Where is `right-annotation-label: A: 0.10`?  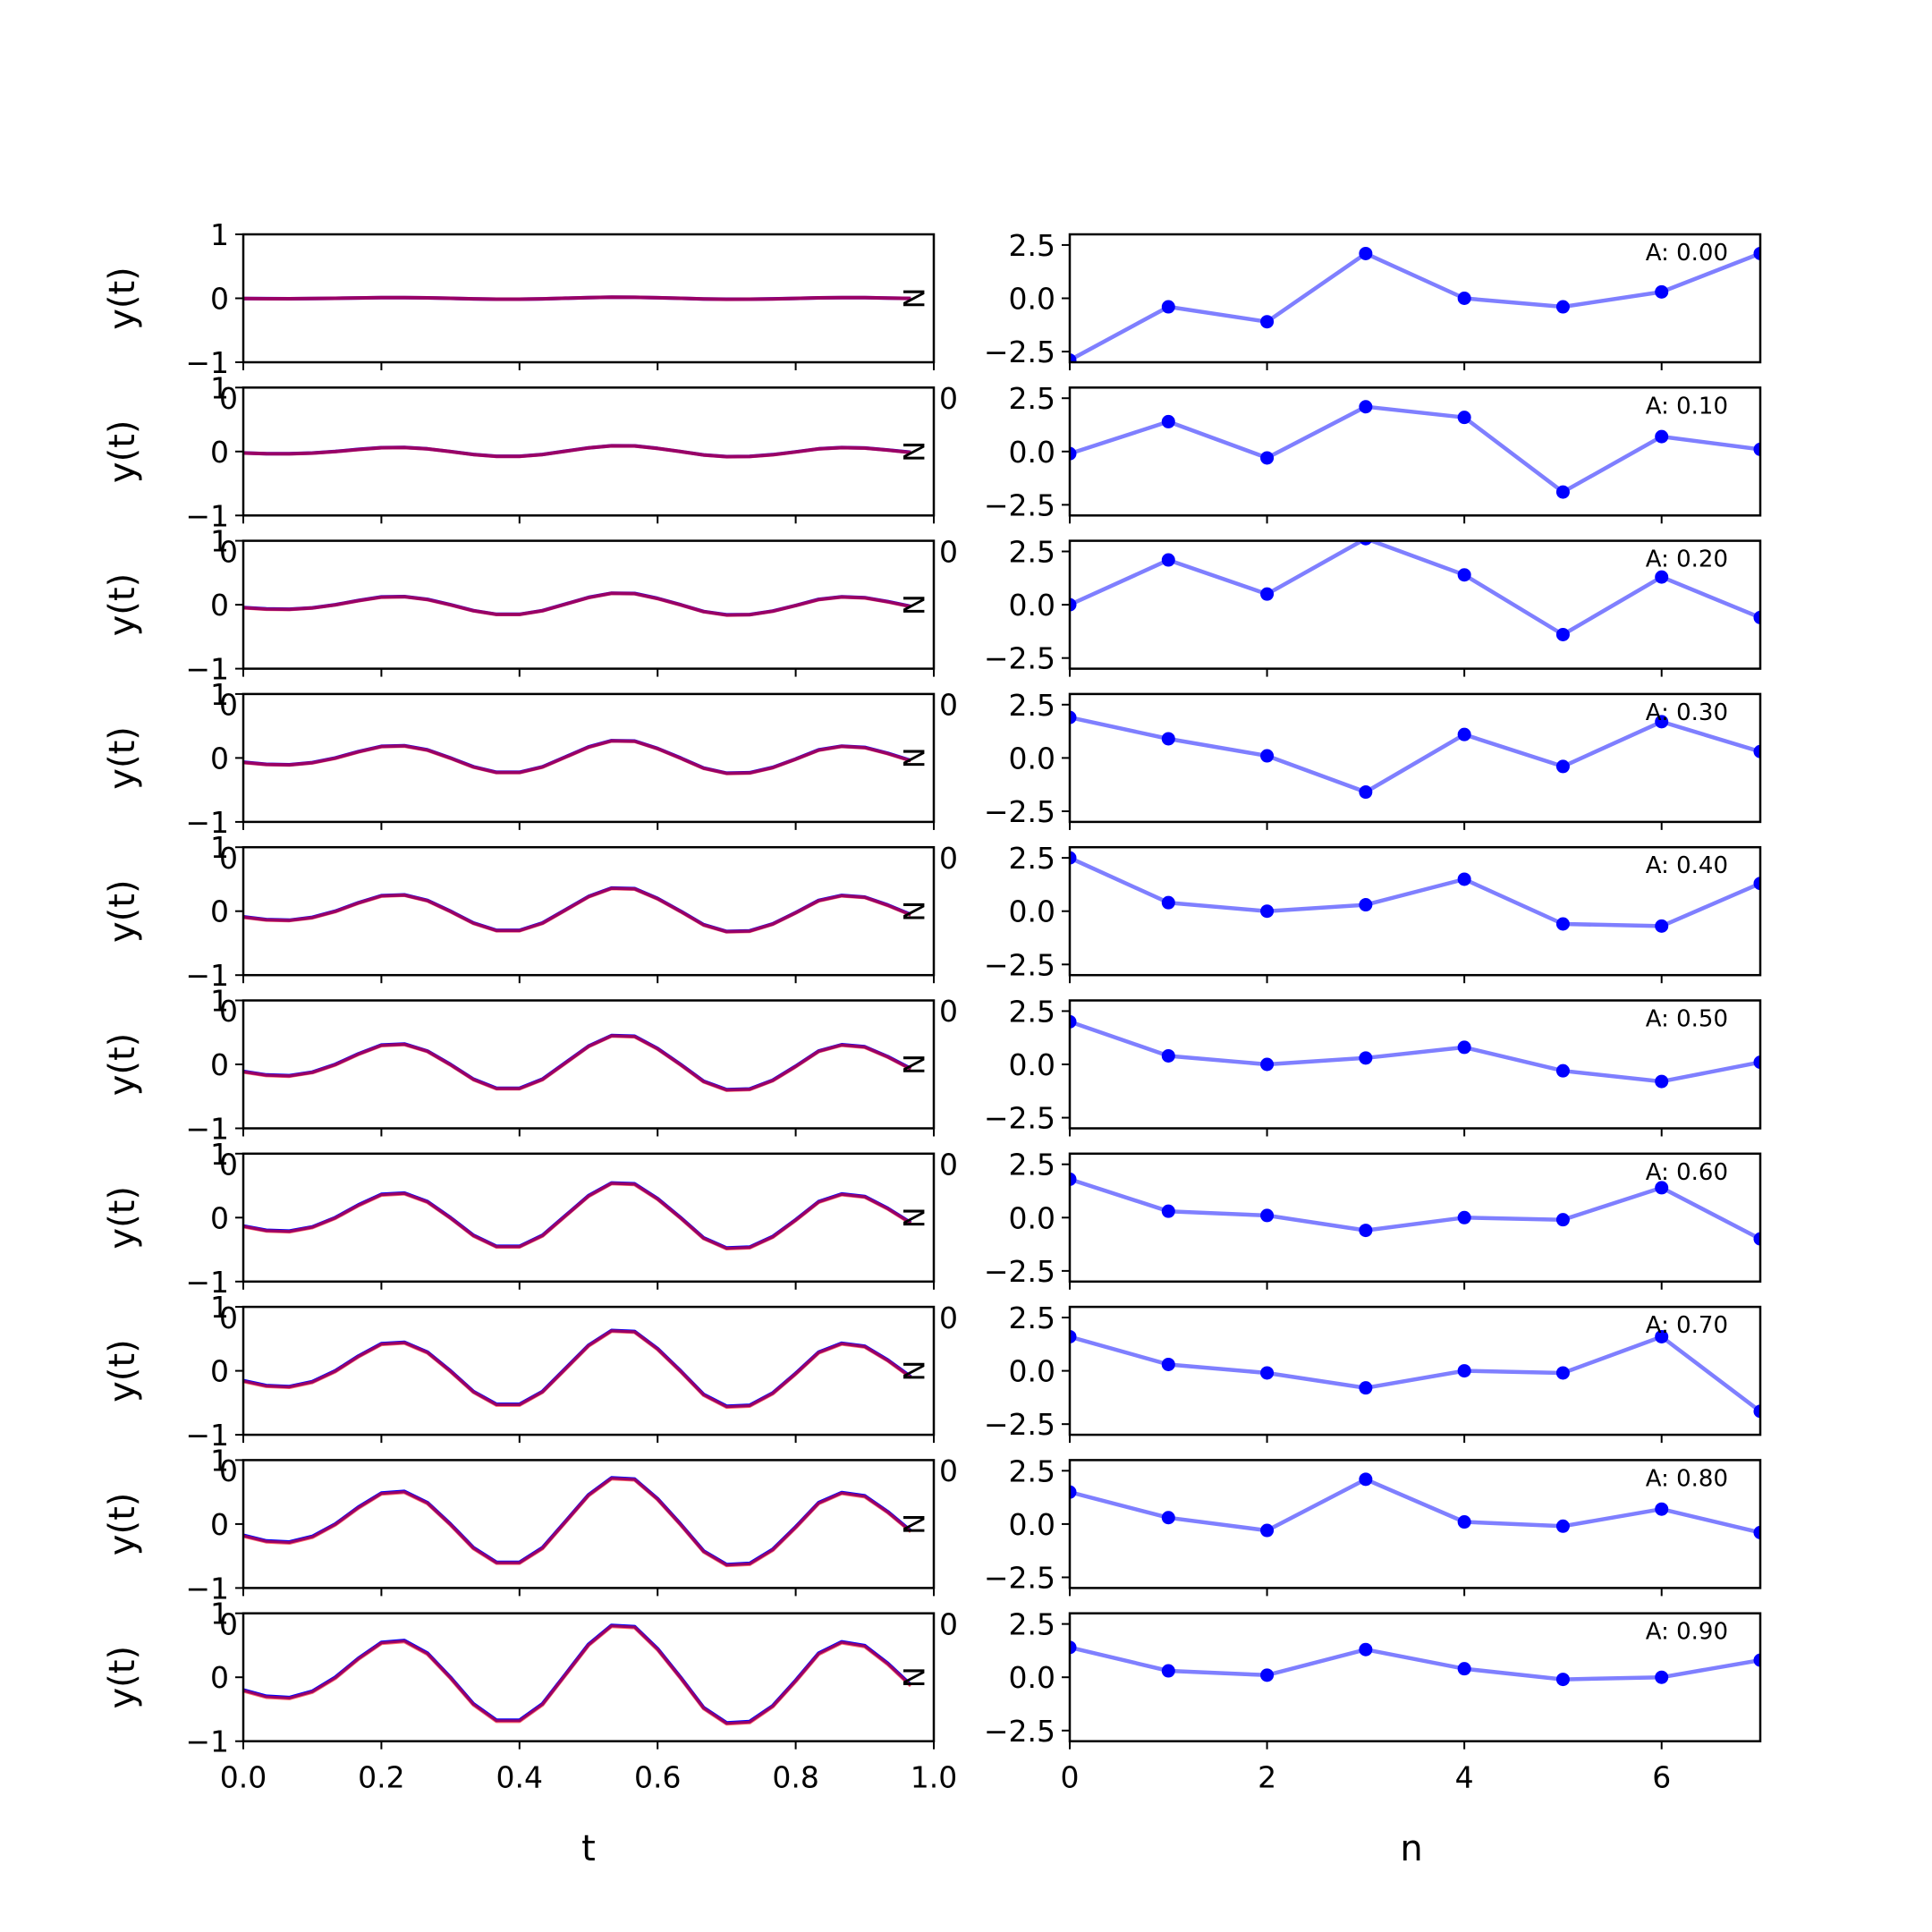
right-annotation-label: A: 0.10 is located at coordinates (1687, 406).